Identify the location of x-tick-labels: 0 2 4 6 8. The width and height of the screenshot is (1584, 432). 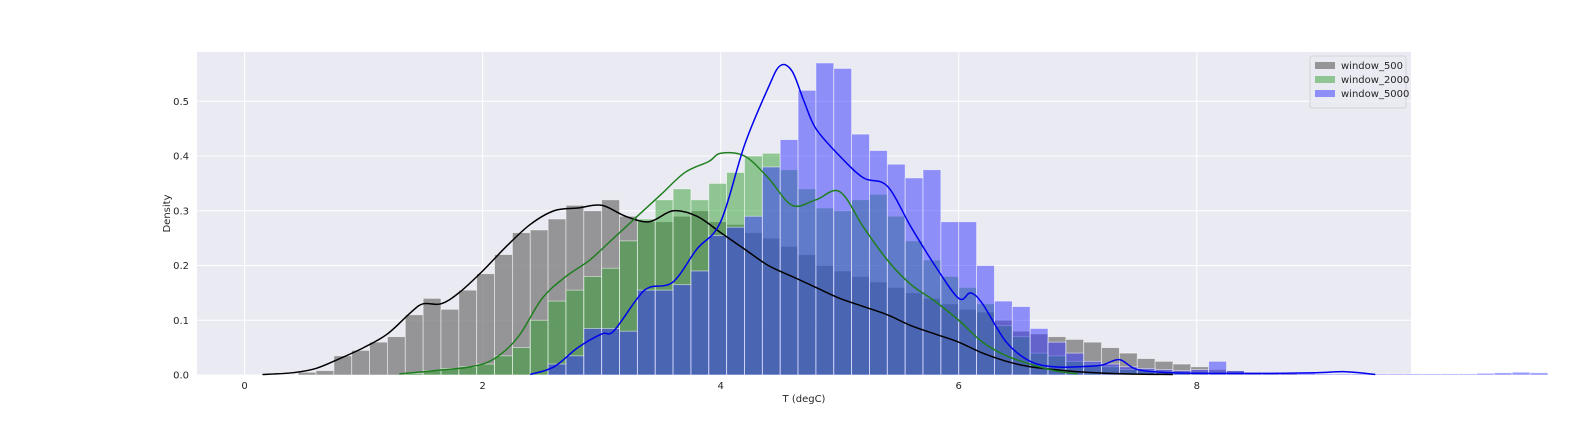
(720, 386).